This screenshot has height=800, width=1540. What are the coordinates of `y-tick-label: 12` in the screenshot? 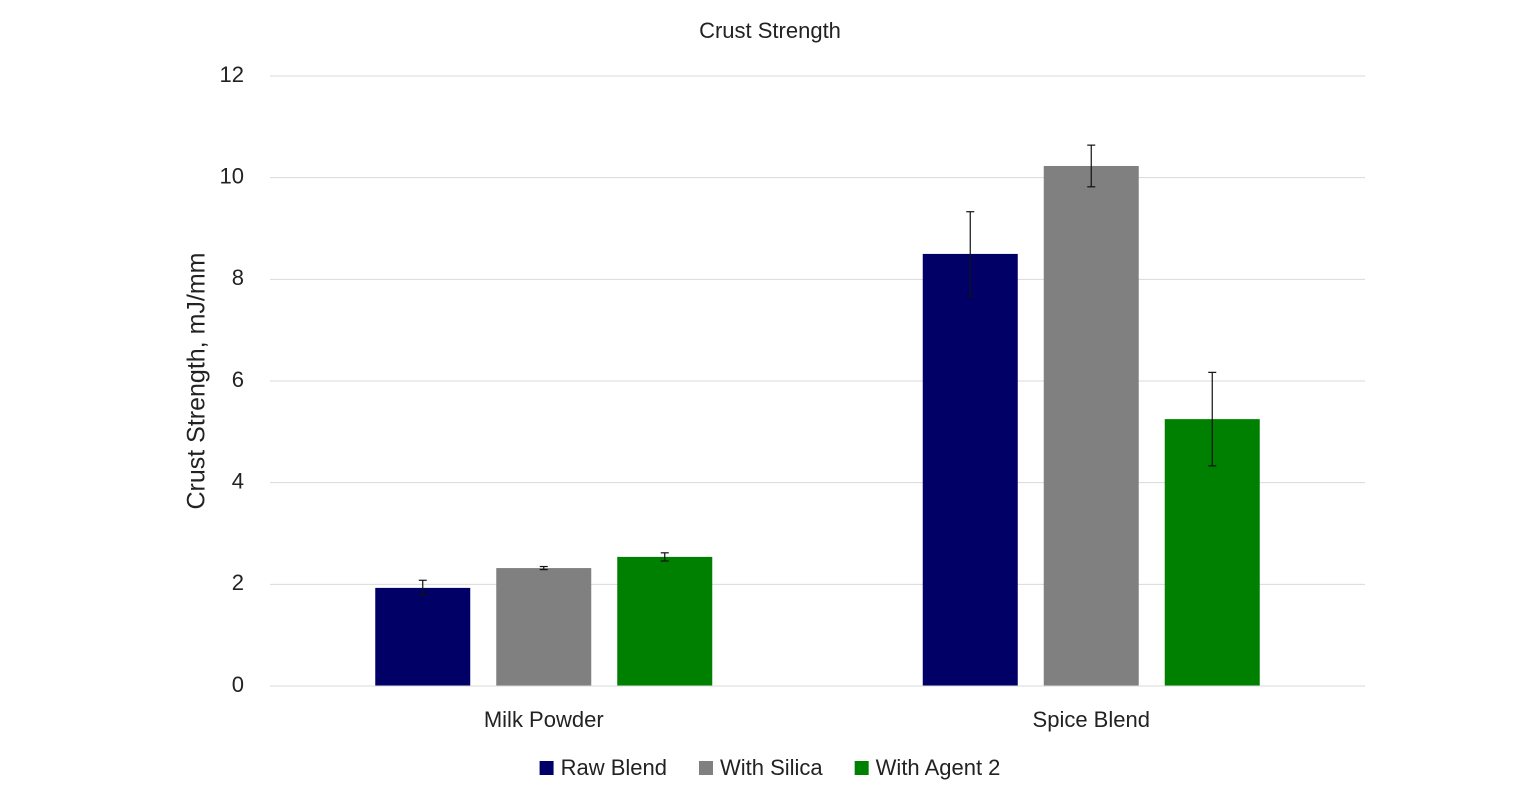 It's located at (232, 74).